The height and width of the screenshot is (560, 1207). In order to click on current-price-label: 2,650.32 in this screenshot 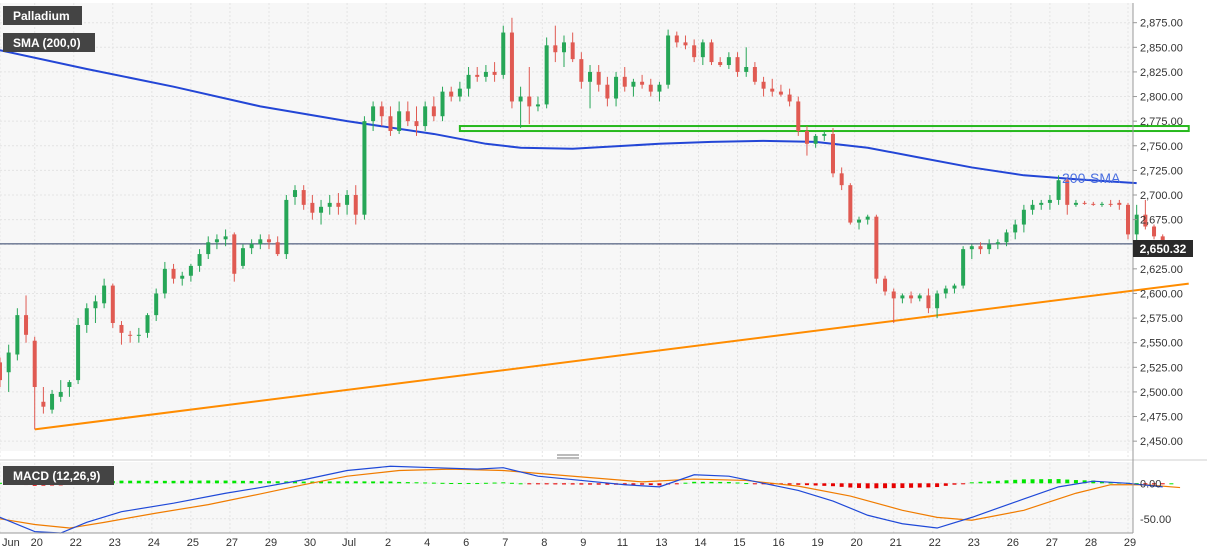, I will do `click(1163, 249)`.